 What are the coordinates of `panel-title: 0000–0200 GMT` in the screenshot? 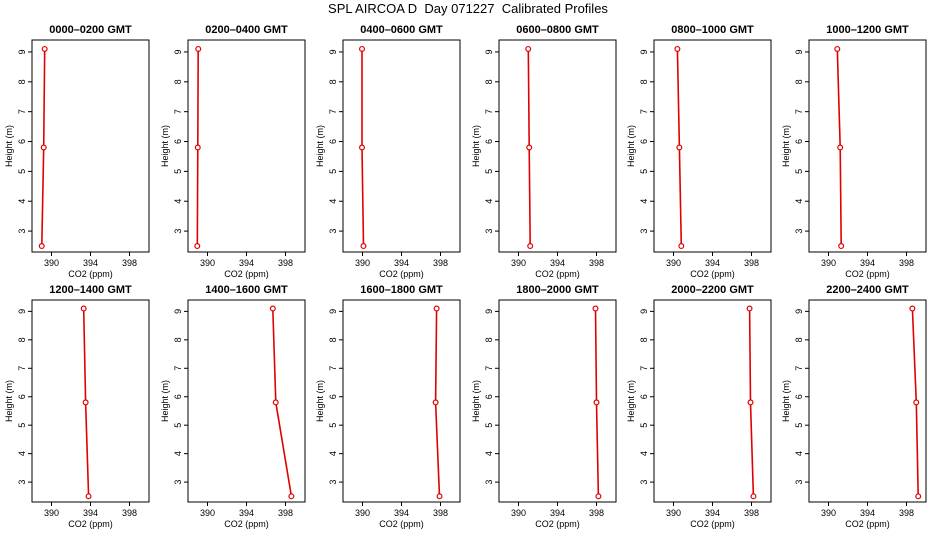 It's located at (90, 30).